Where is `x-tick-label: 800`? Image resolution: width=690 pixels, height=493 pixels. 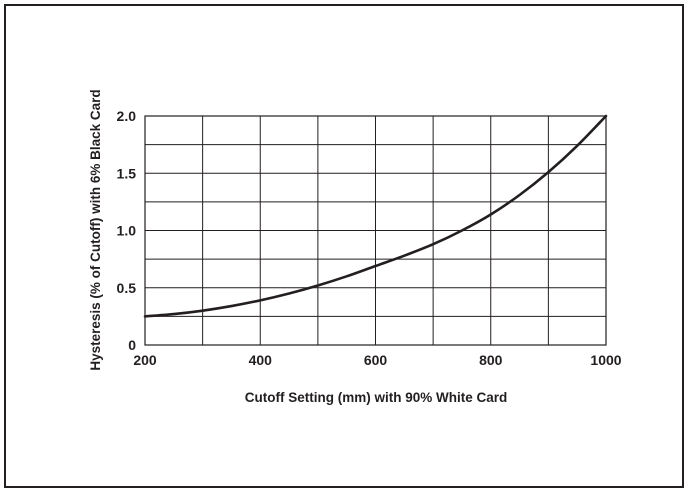
x-tick-label: 800 is located at coordinates (491, 360).